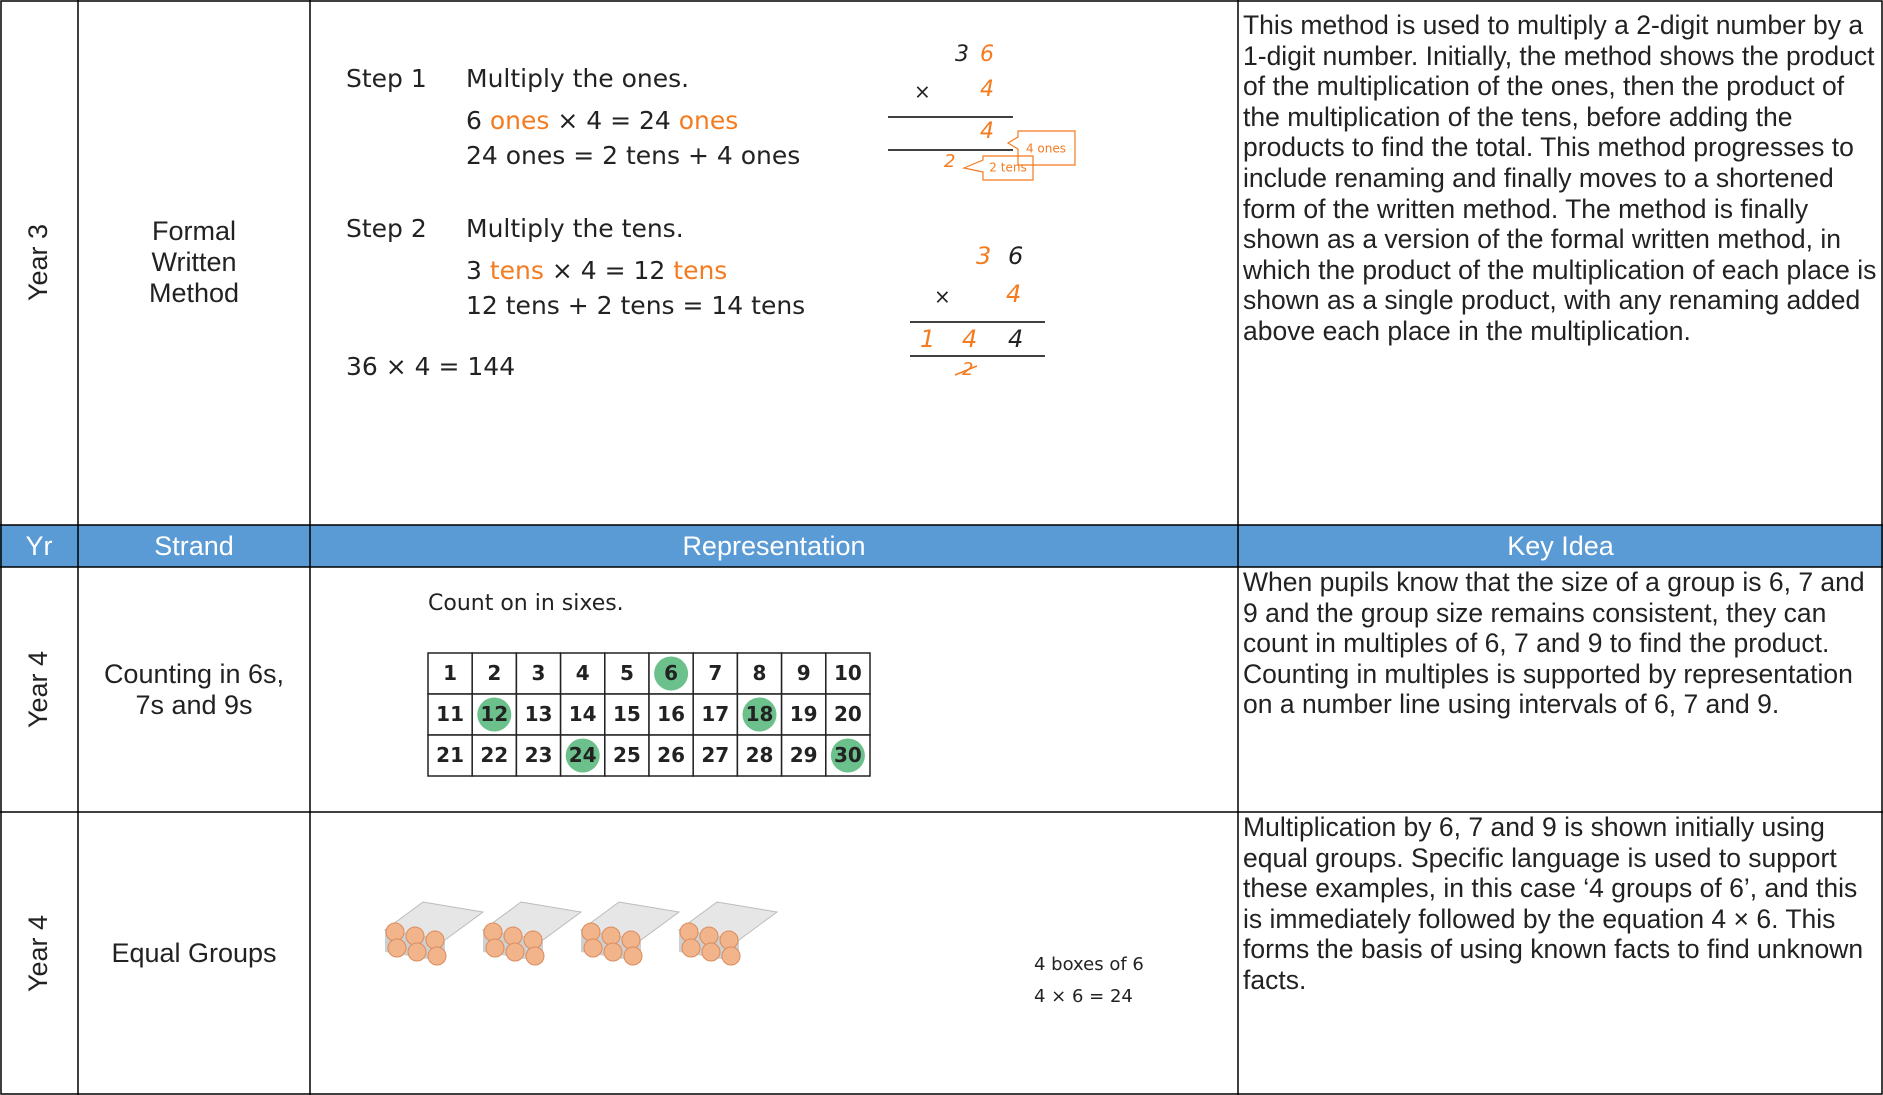 This screenshot has height=1095, width=1883. I want to click on text: Step 2, so click(386, 228).